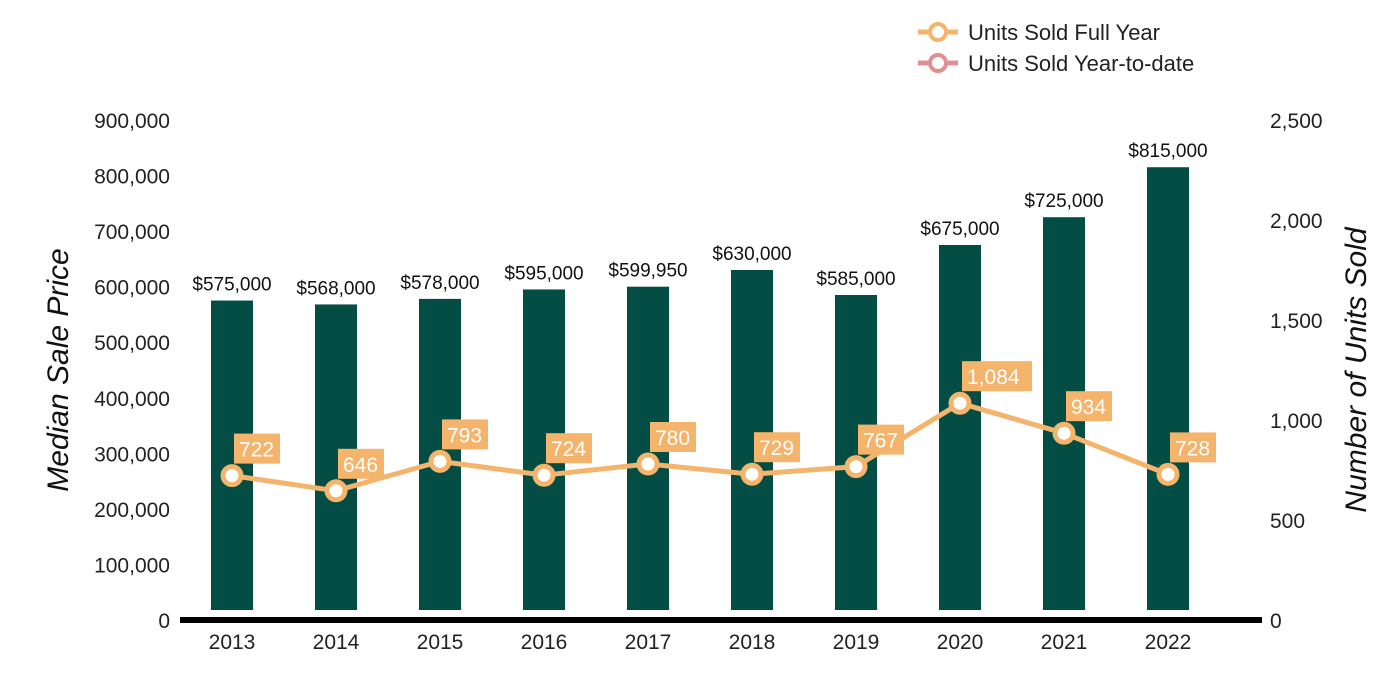 The height and width of the screenshot is (700, 1400). I want to click on x-tick-label: 2020, so click(960, 642).